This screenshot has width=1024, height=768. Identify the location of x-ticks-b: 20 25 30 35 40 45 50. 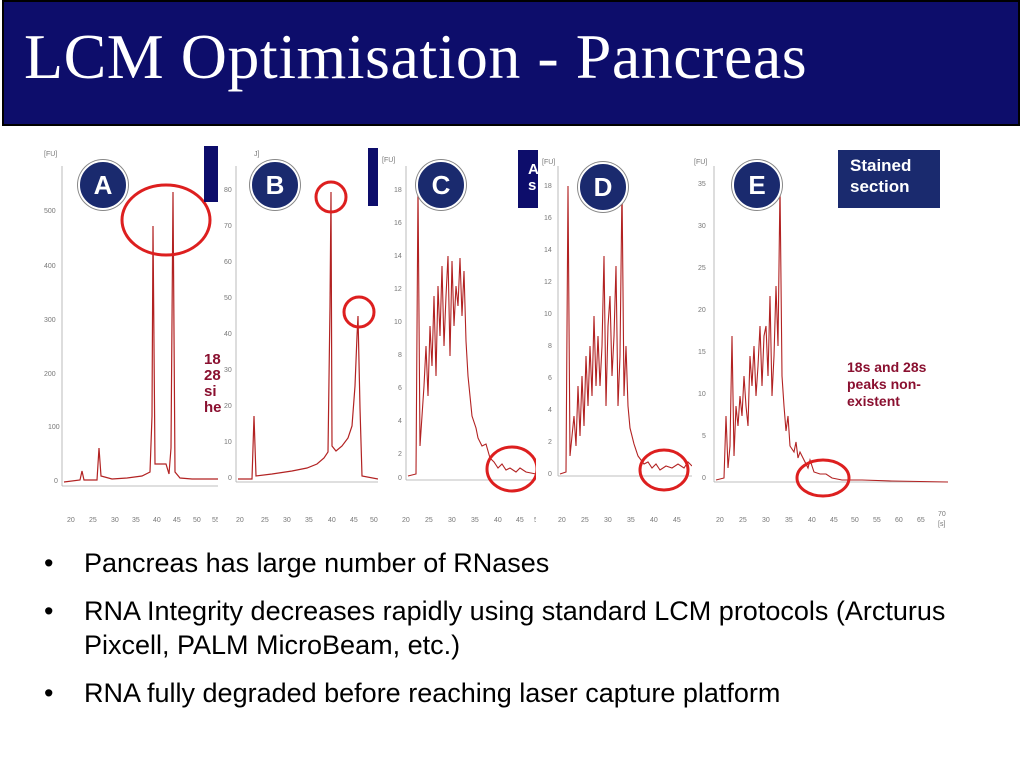
(307, 520).